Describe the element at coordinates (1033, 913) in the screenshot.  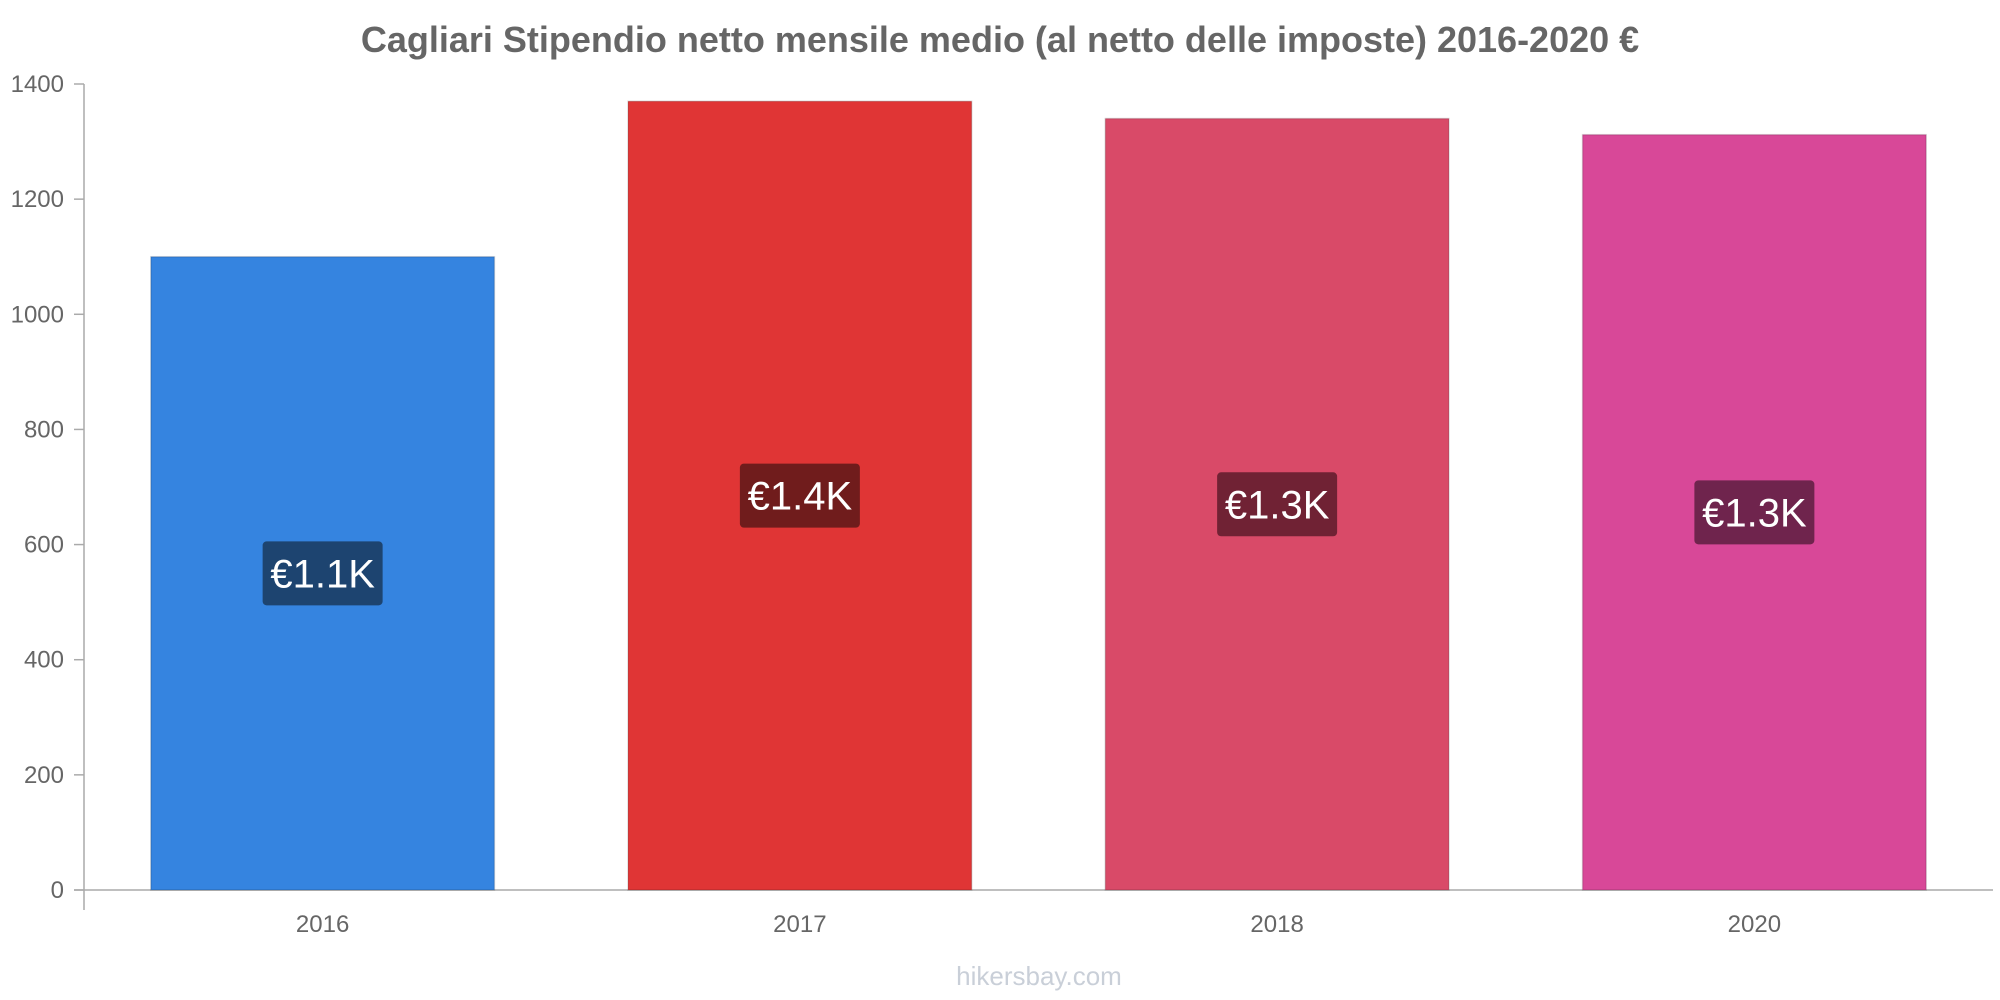
I see `x-axis: 2016 2017 2018 2020` at that location.